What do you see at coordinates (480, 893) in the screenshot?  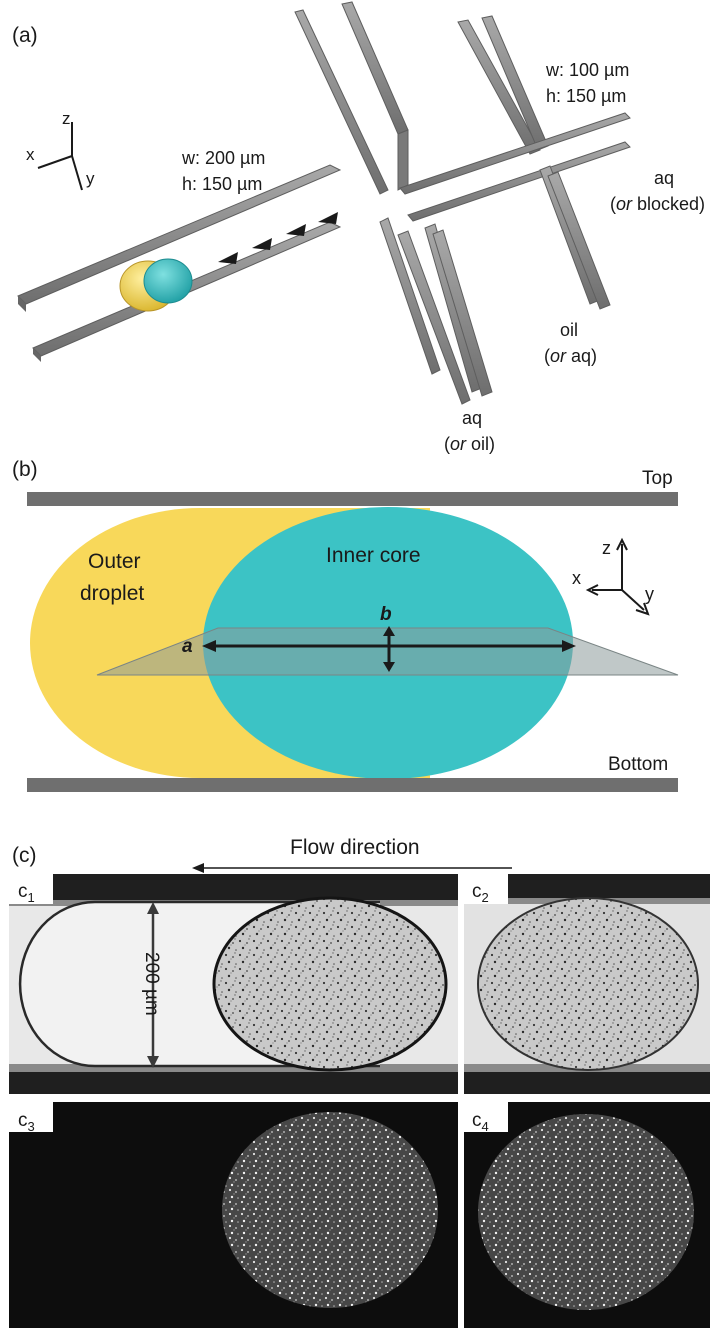 I see `c2-label: c2` at bounding box center [480, 893].